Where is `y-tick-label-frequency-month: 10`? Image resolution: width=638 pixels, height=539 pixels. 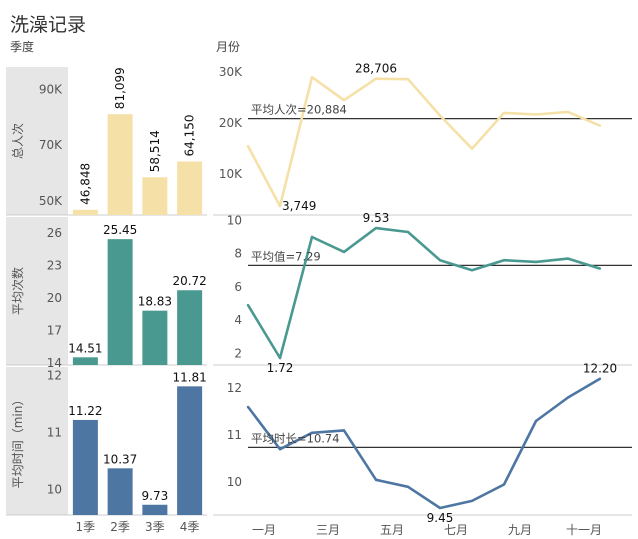 y-tick-label-frequency-month: 10 is located at coordinates (234, 220).